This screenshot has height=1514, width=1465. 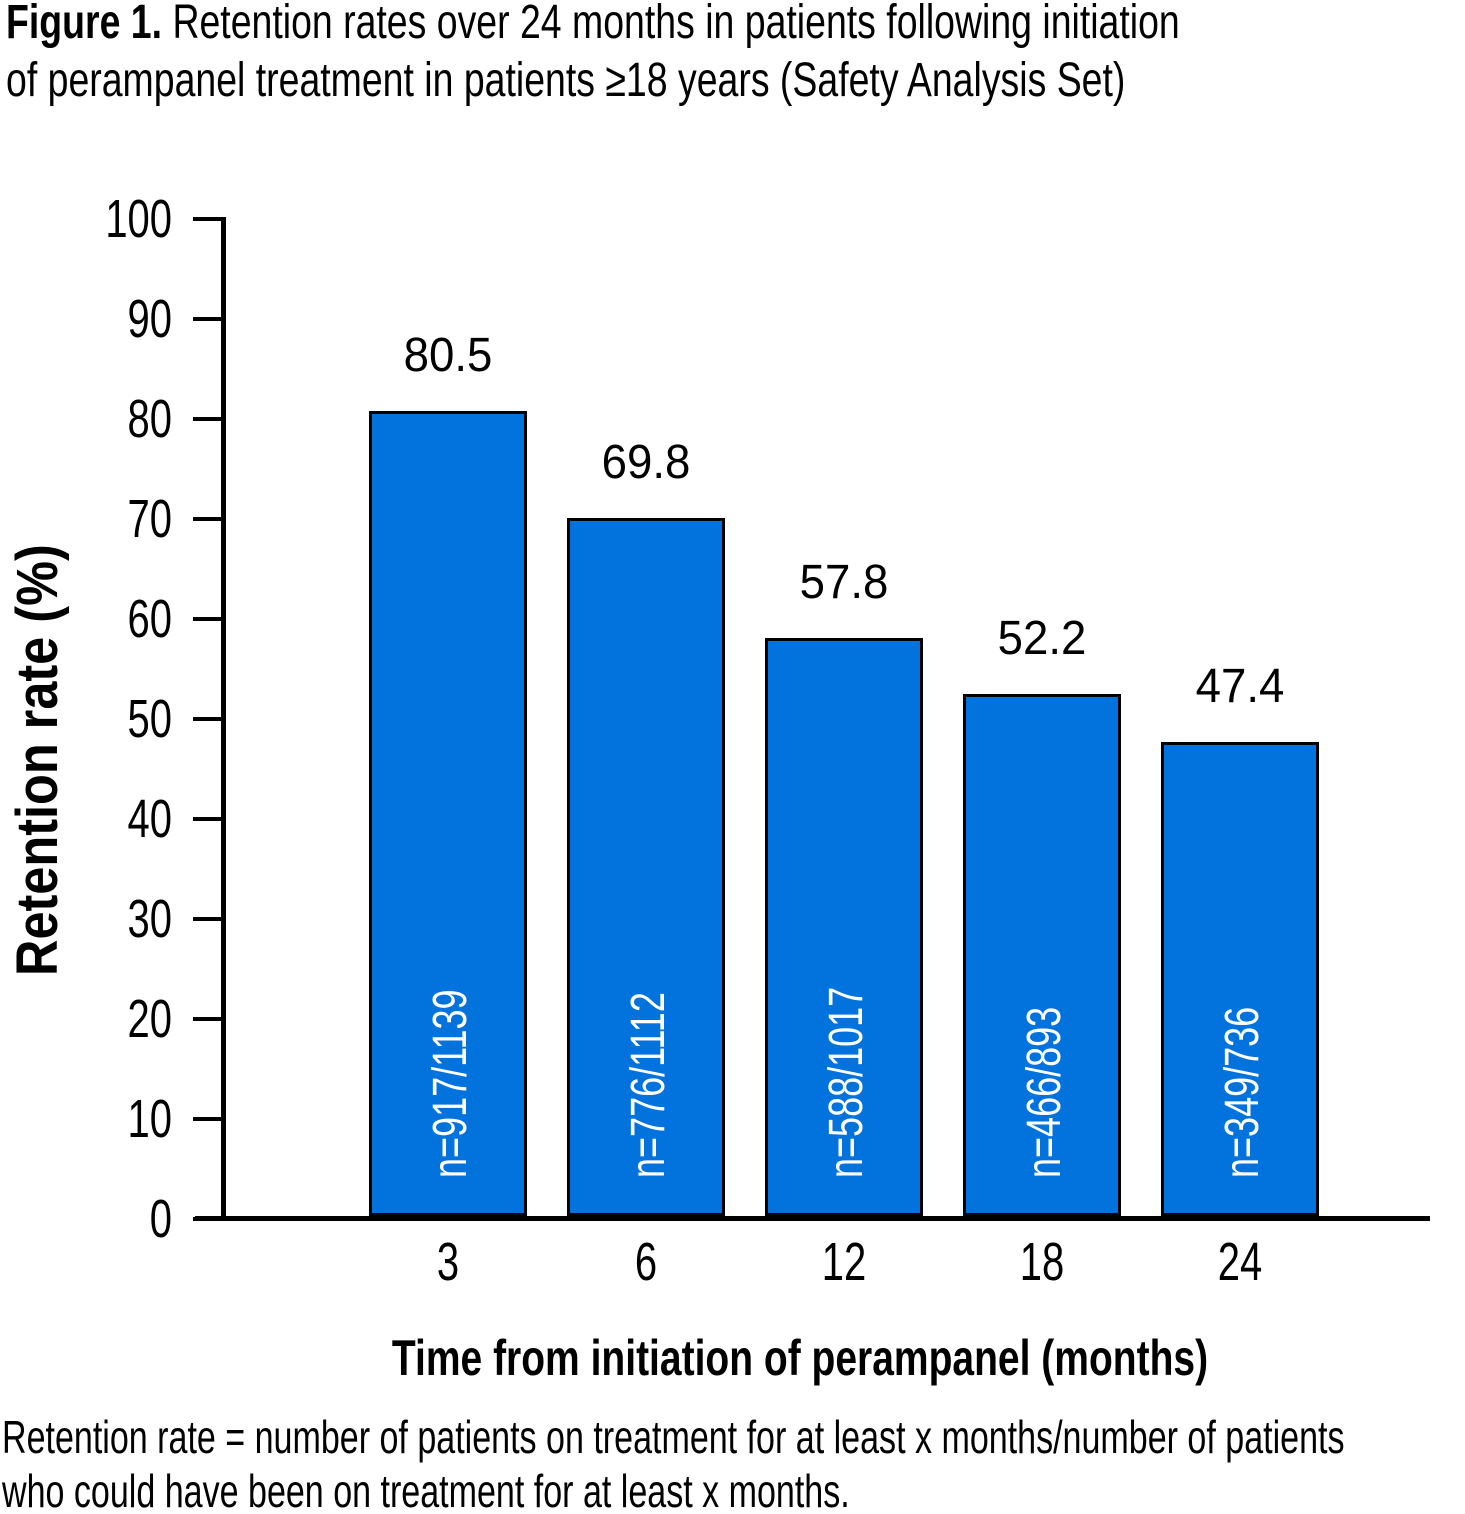 What do you see at coordinates (844, 582) in the screenshot?
I see `bar-value-label: 57.8` at bounding box center [844, 582].